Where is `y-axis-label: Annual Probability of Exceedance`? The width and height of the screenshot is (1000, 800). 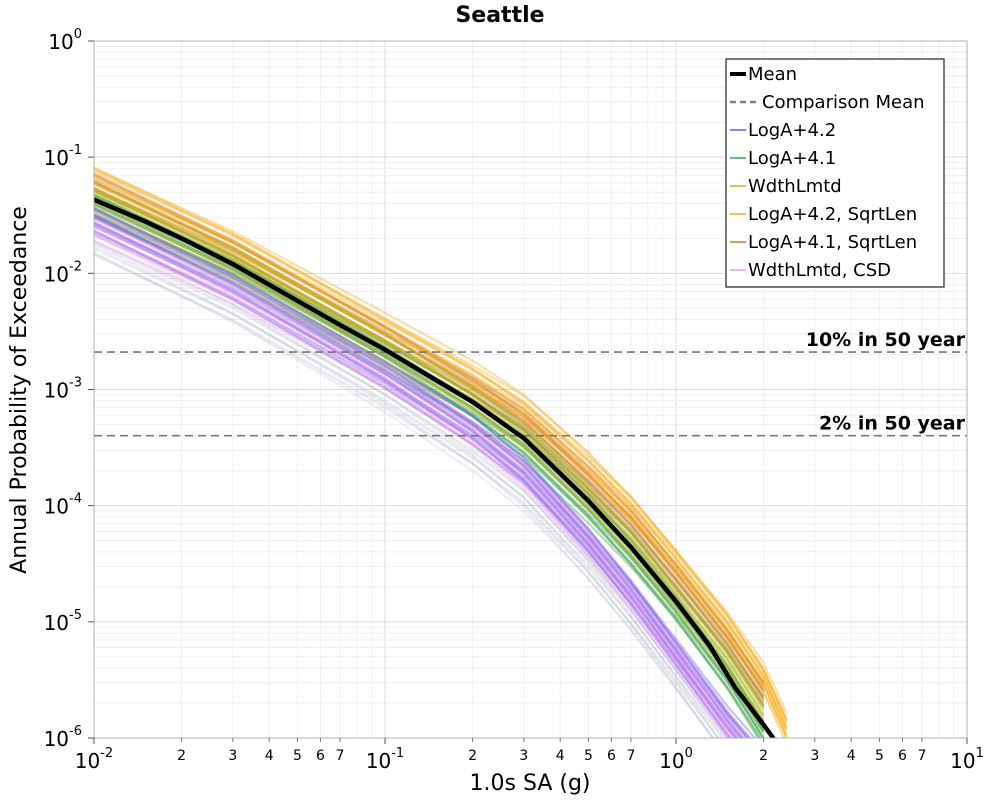 y-axis-label: Annual Probability of Exceedance is located at coordinates (19, 390).